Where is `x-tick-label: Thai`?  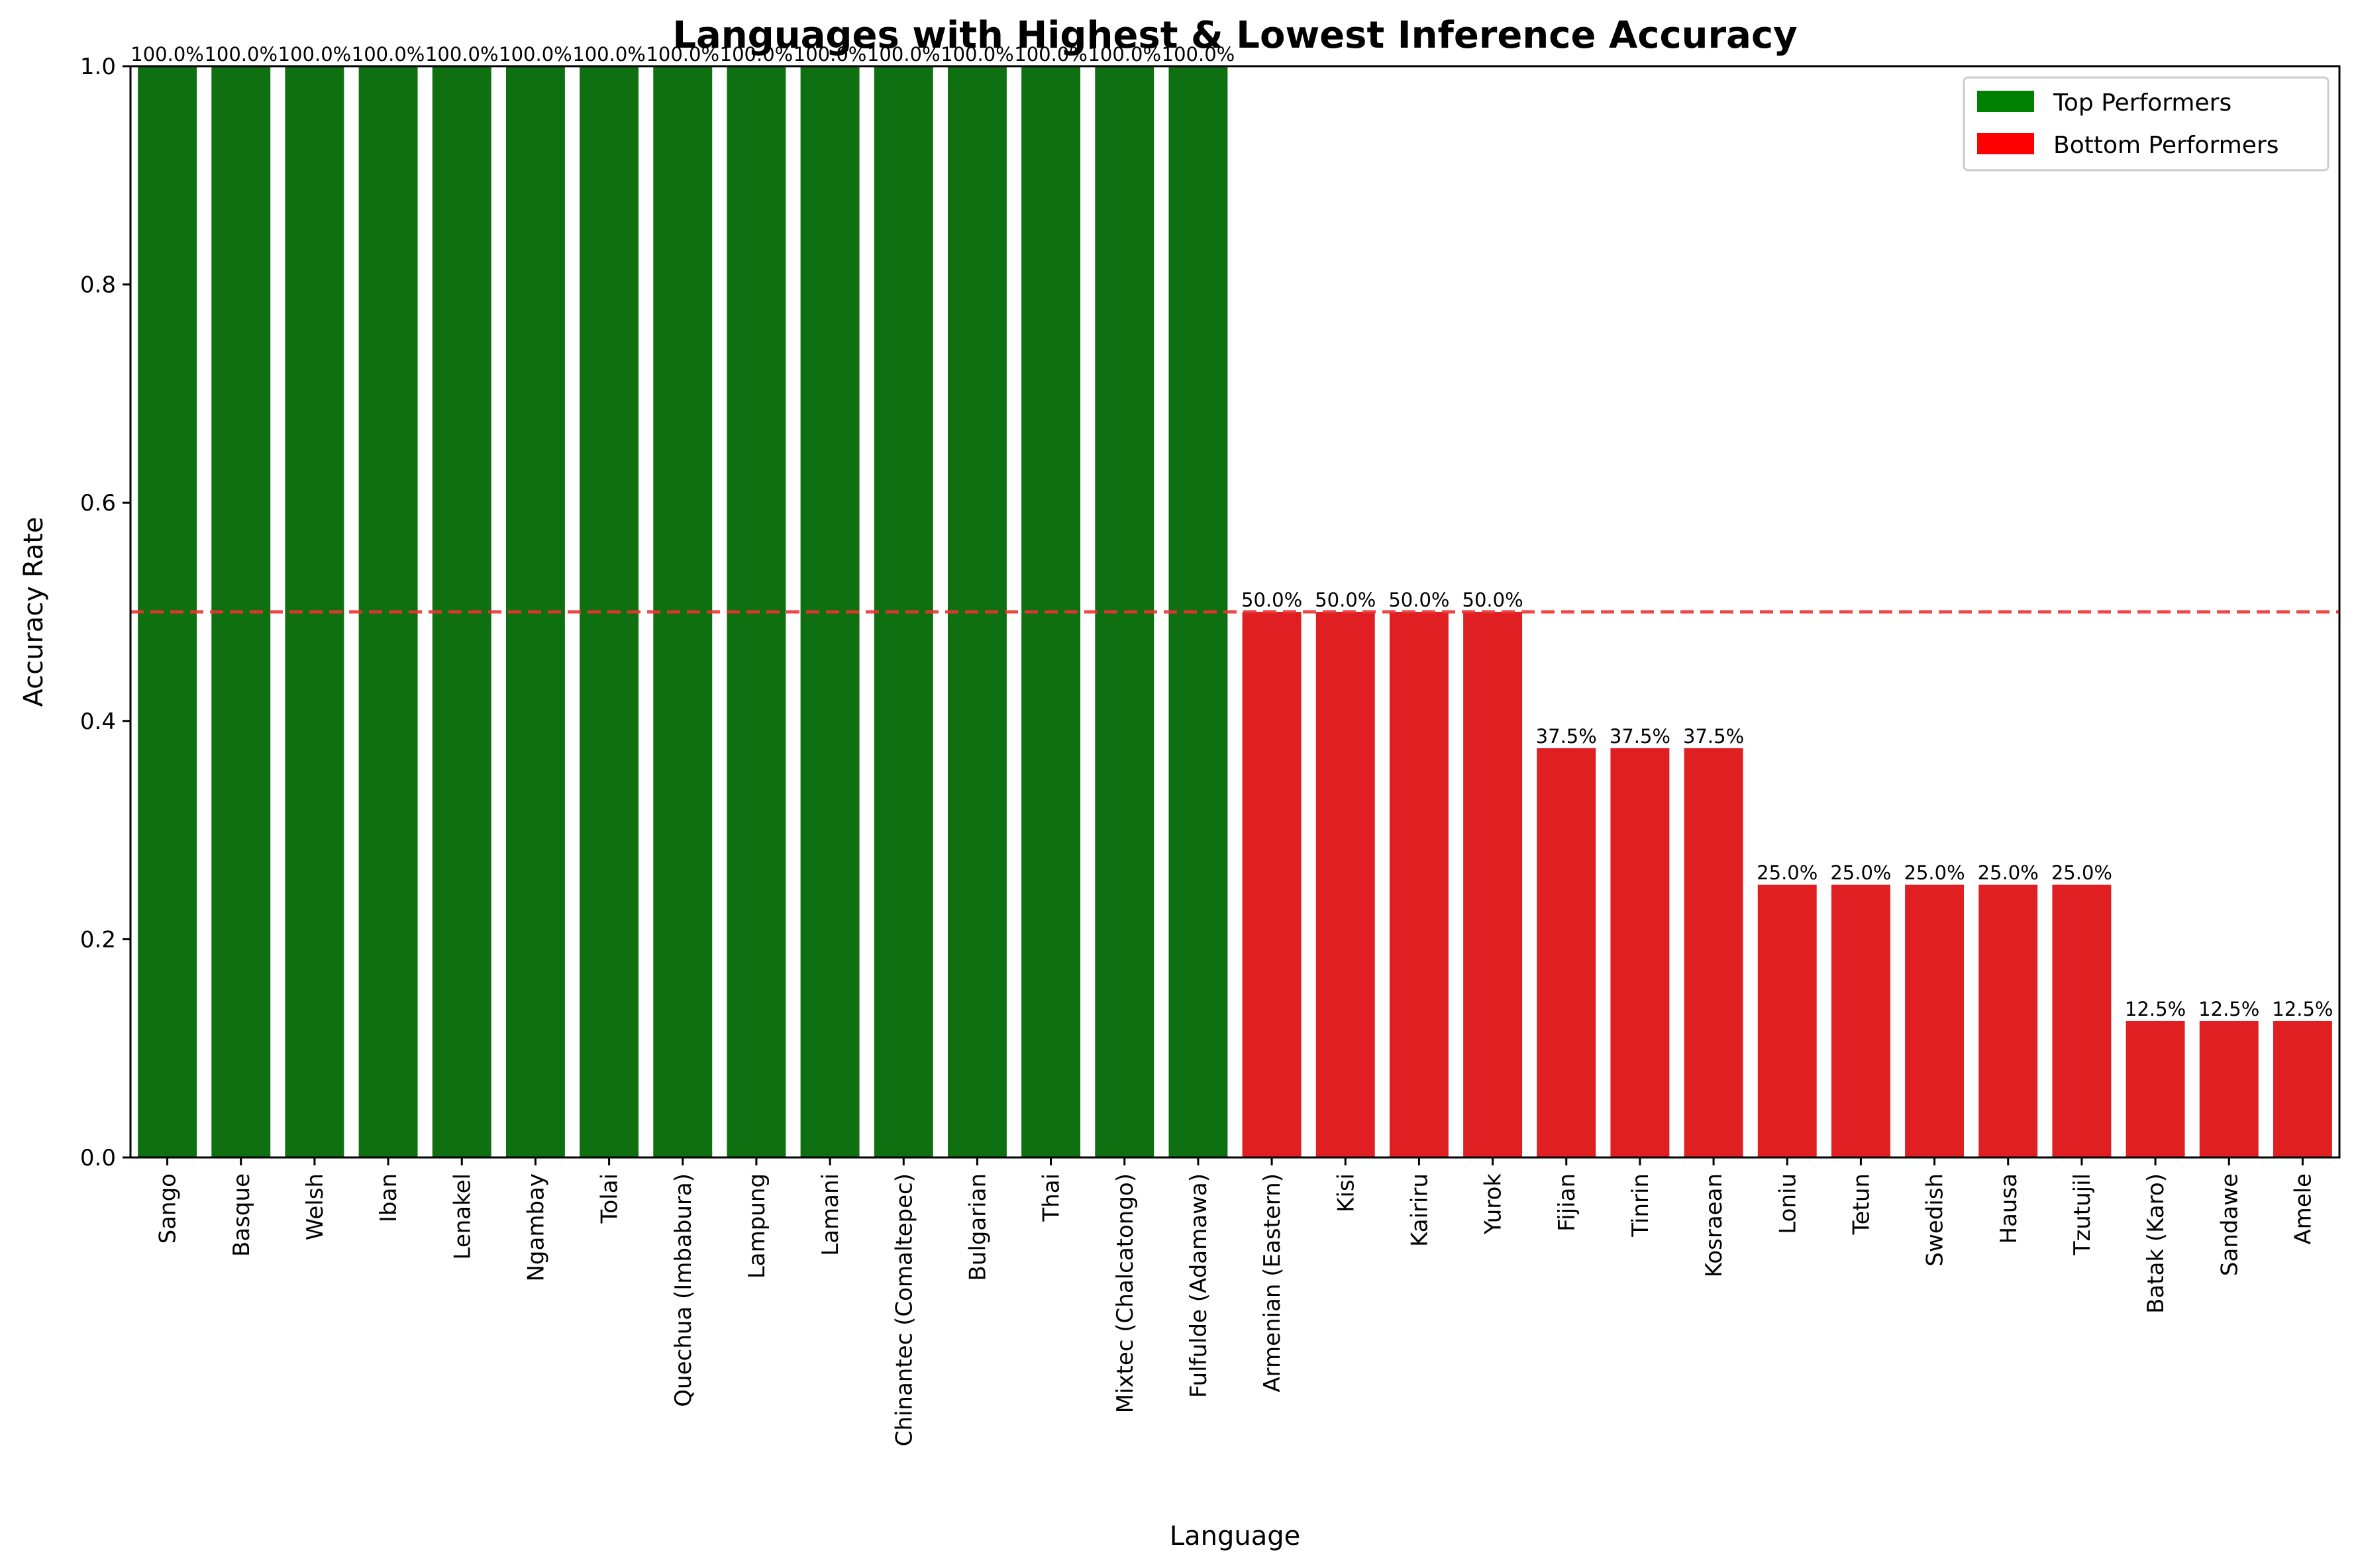 x-tick-label: Thai is located at coordinates (1052, 1197).